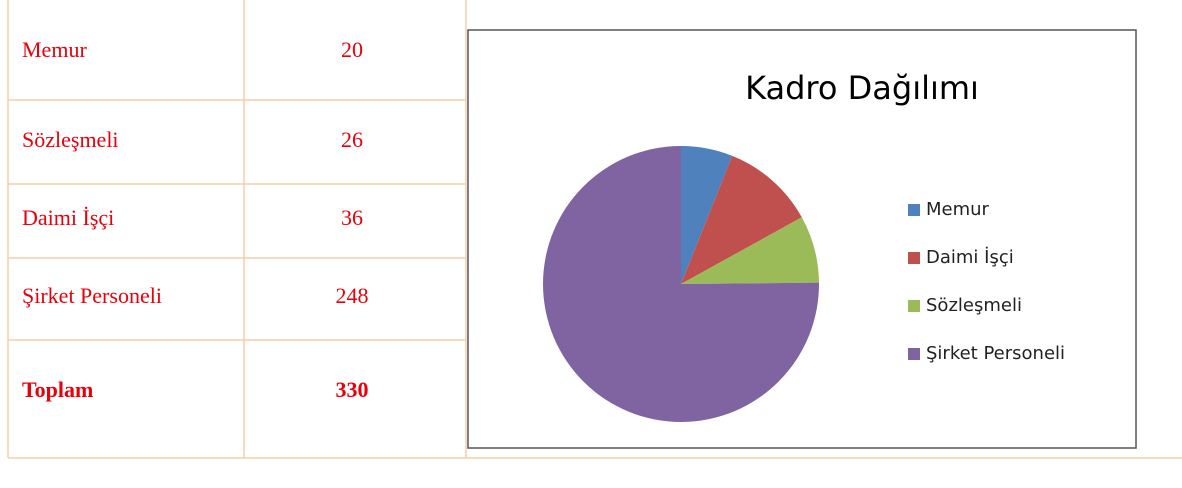 The width and height of the screenshot is (1182, 488). I want to click on legend-label: Memur, so click(958, 209).